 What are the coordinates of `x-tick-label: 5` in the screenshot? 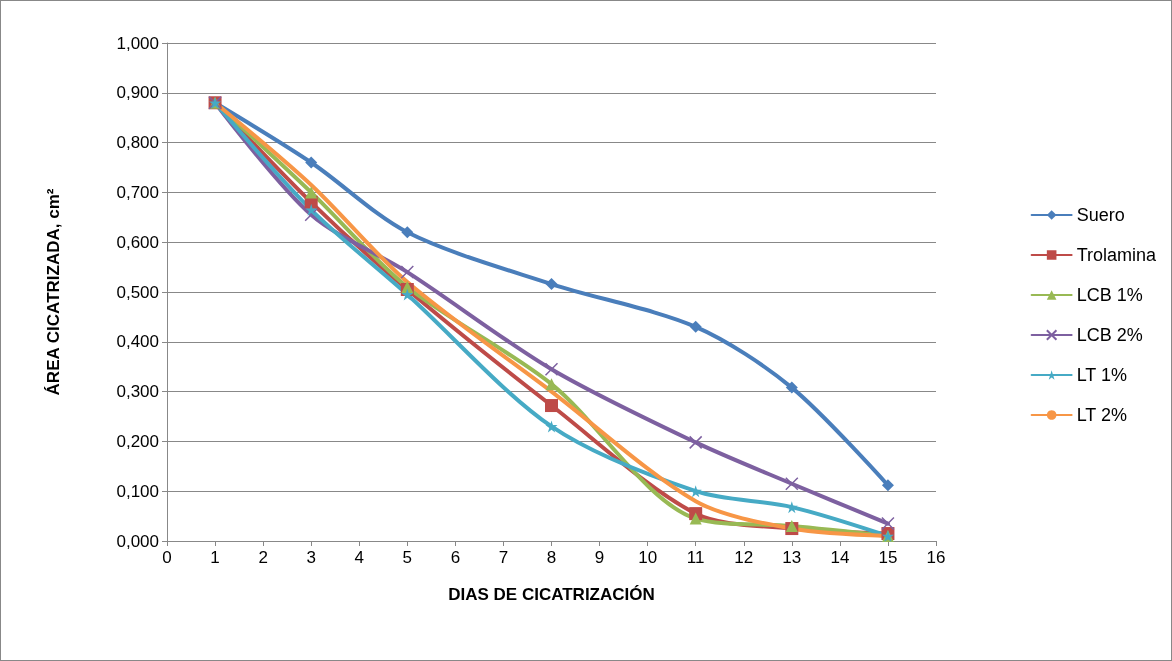 It's located at (407, 557).